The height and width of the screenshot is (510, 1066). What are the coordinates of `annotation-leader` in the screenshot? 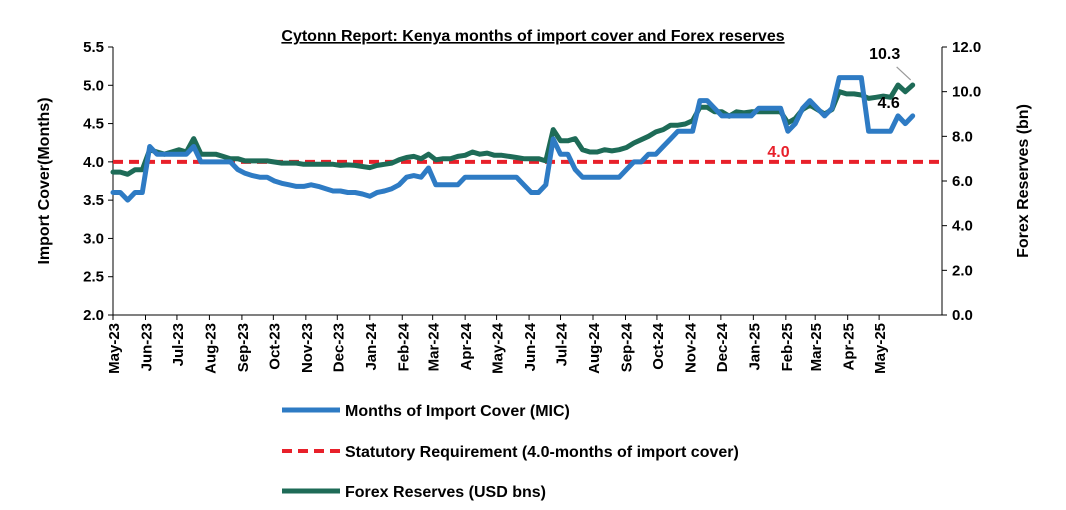 It's located at (904, 73).